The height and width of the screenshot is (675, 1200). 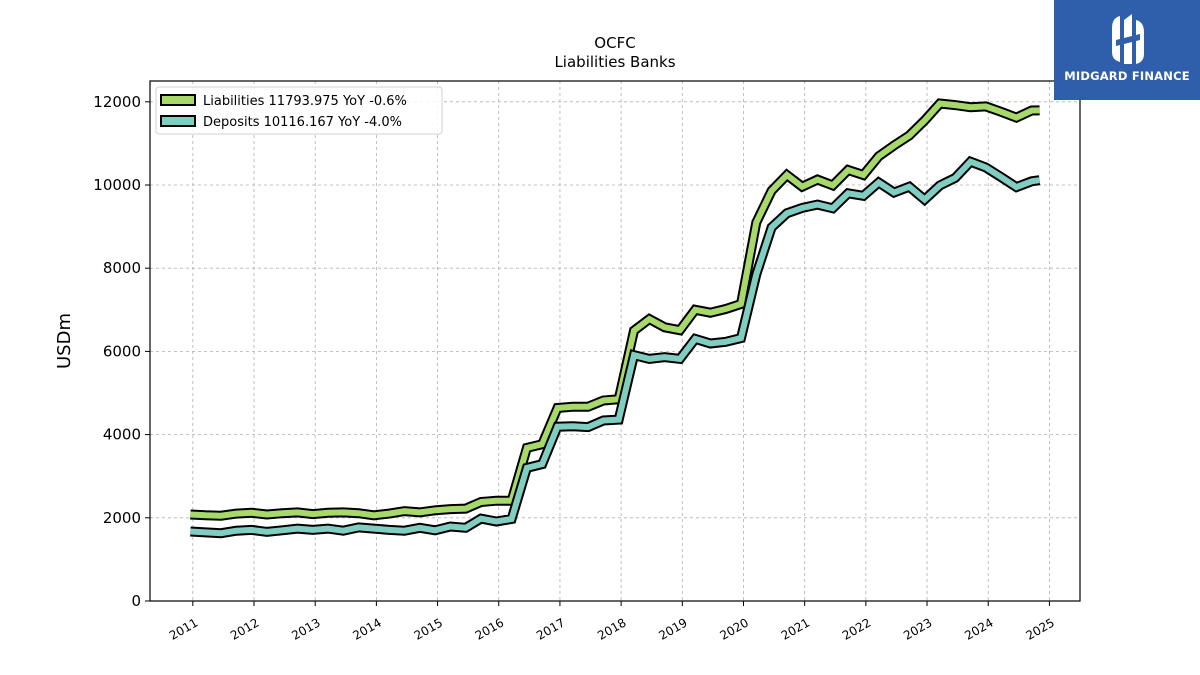 I want to click on x-tick-label: 2014, so click(x=366, y=628).